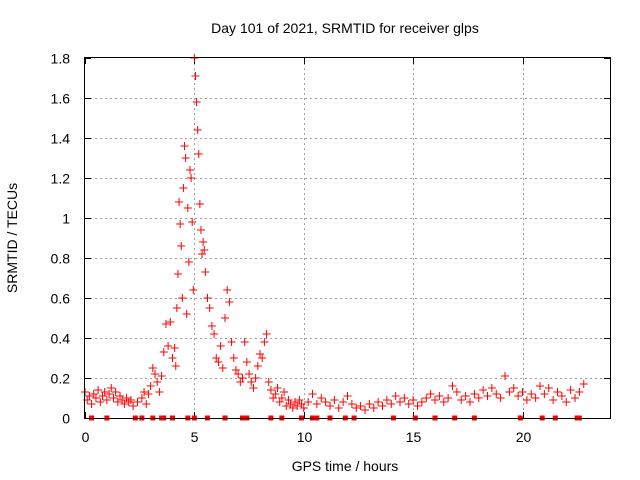 The height and width of the screenshot is (480, 640). What do you see at coordinates (86, 437) in the screenshot?
I see `x-tick-label: 0` at bounding box center [86, 437].